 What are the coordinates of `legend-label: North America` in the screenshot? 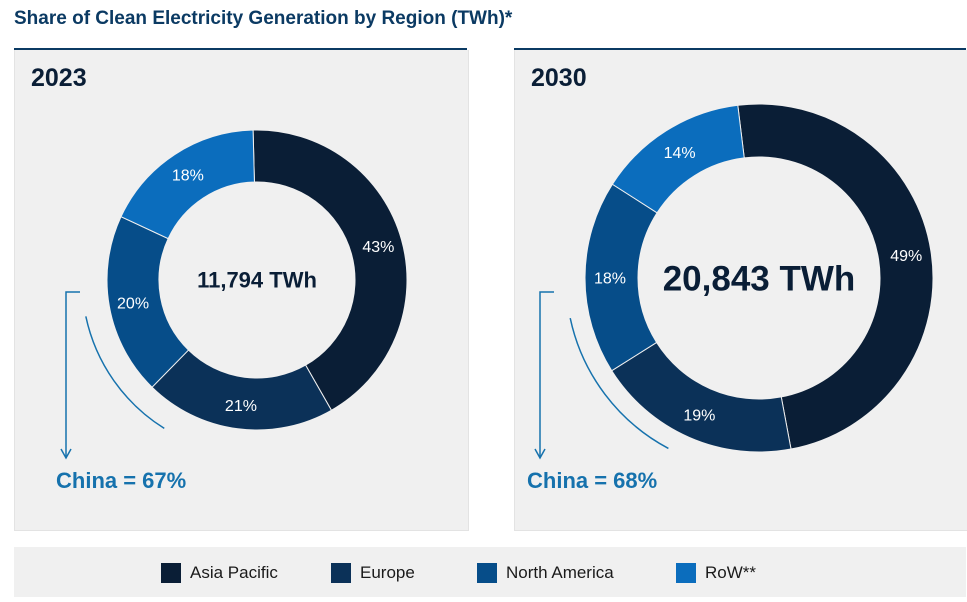 It's located at (560, 572).